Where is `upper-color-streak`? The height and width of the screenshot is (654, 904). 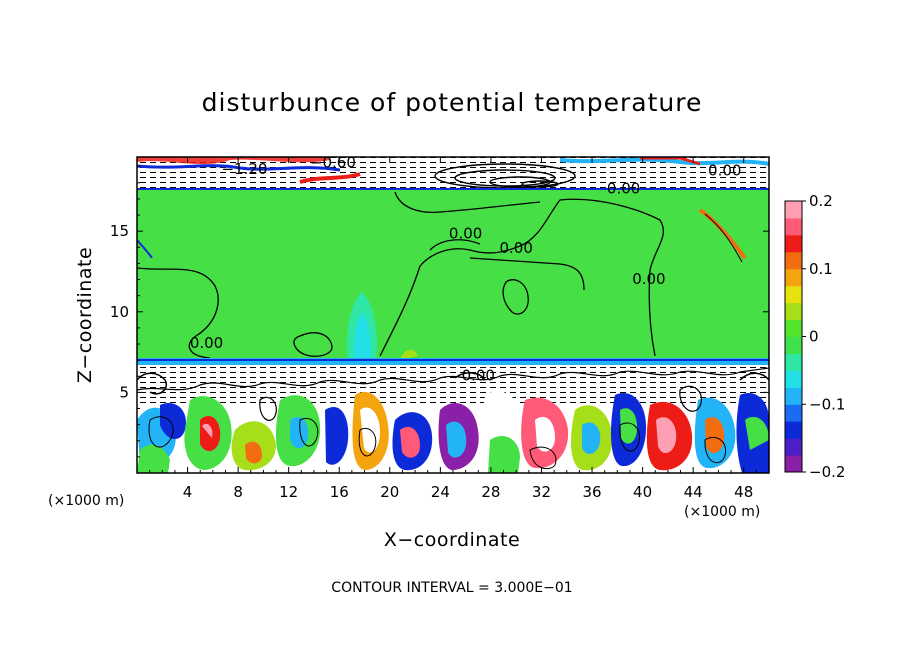
upper-color-streak is located at coordinates (233, 161).